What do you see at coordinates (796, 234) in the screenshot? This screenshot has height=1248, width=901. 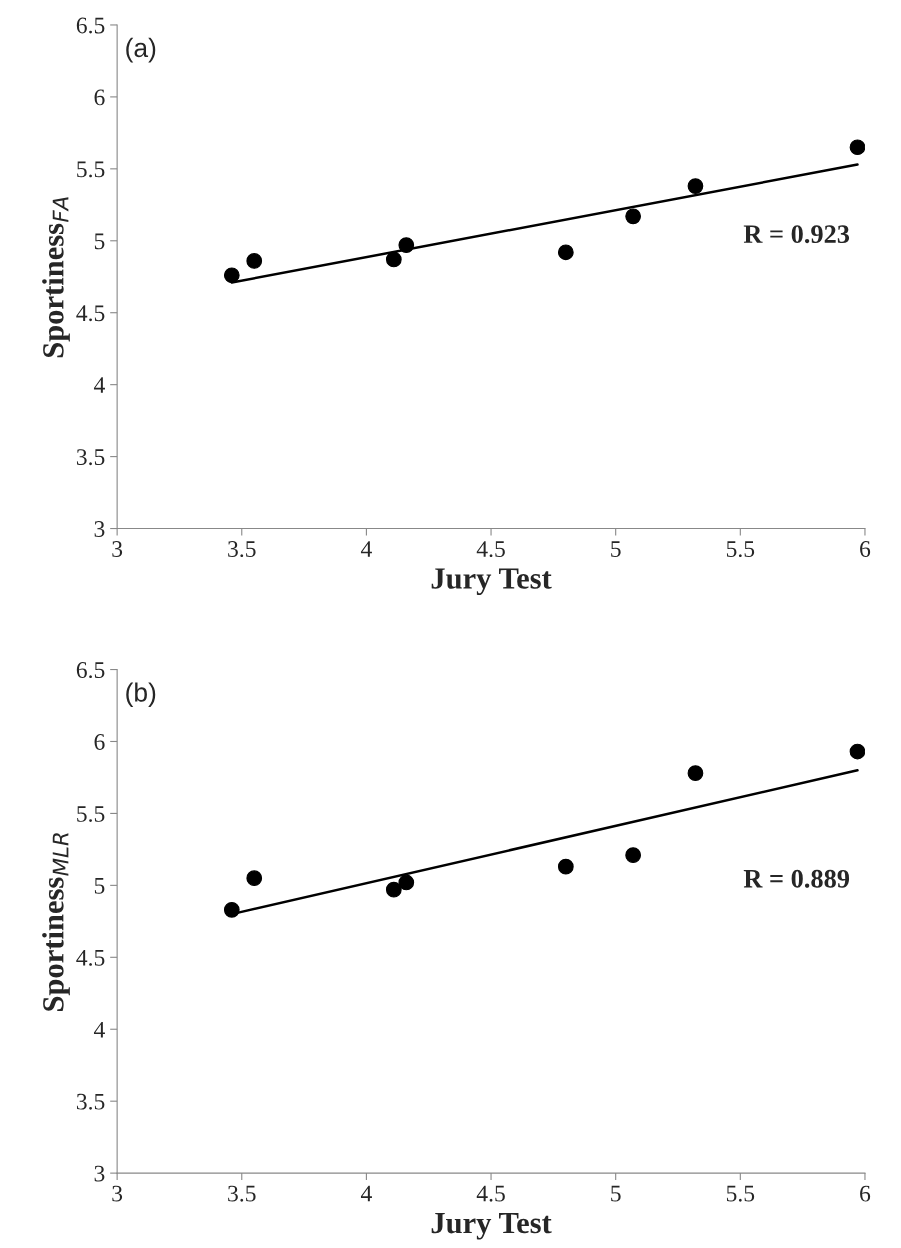 I see `annotation: R = 0.923` at bounding box center [796, 234].